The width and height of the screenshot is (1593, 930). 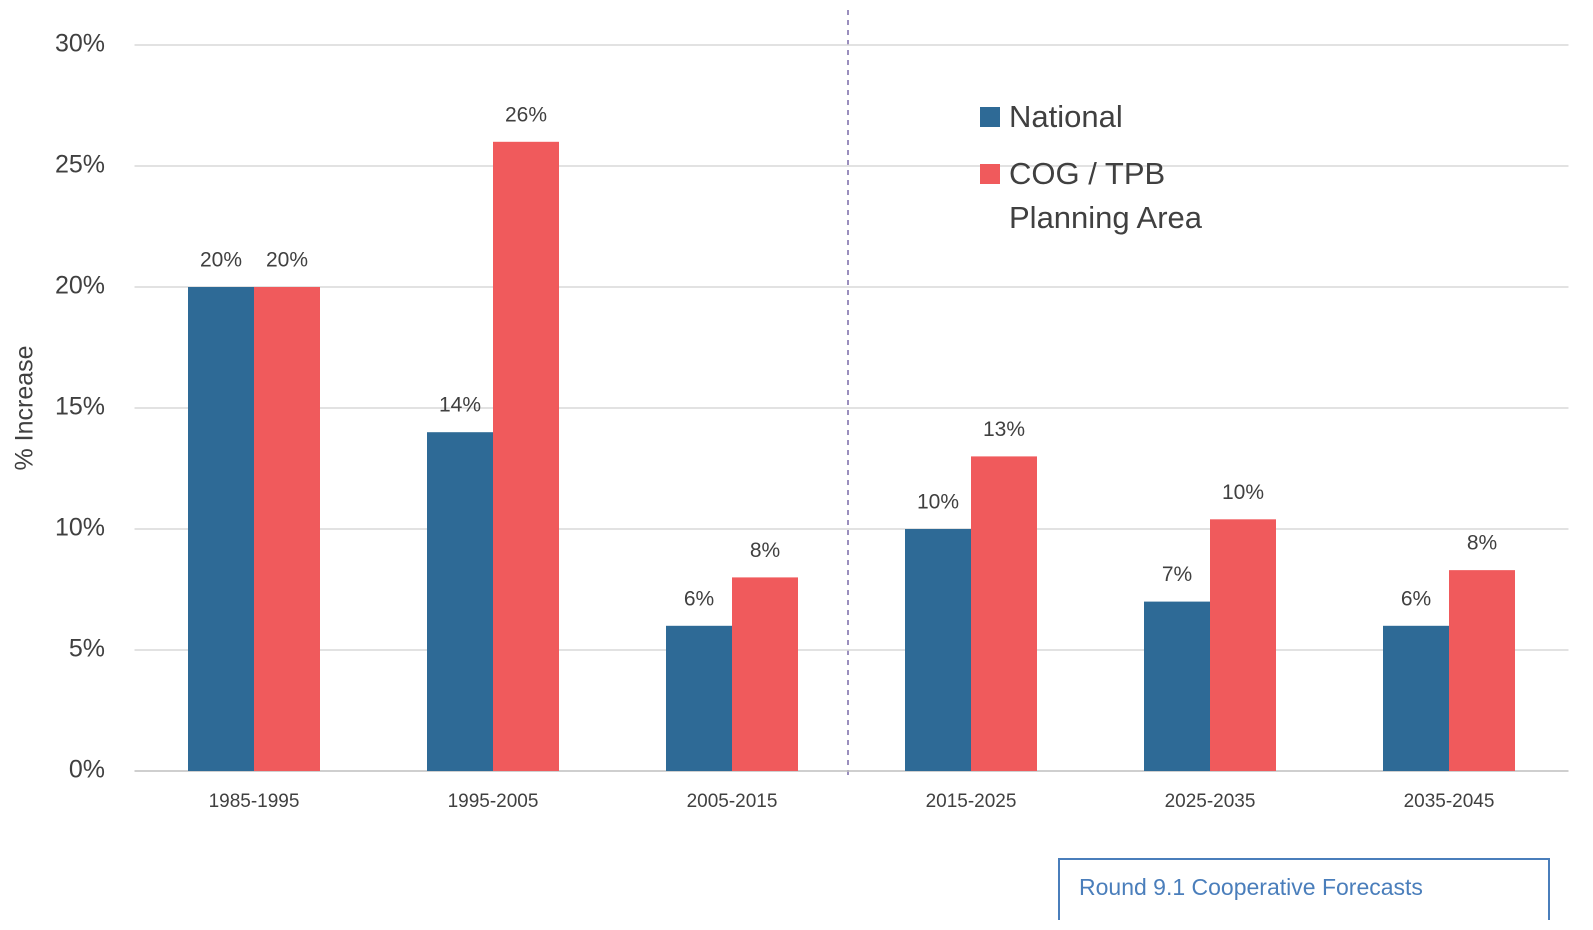 What do you see at coordinates (493, 801) in the screenshot?
I see `x-tick-label: 1995-2005` at bounding box center [493, 801].